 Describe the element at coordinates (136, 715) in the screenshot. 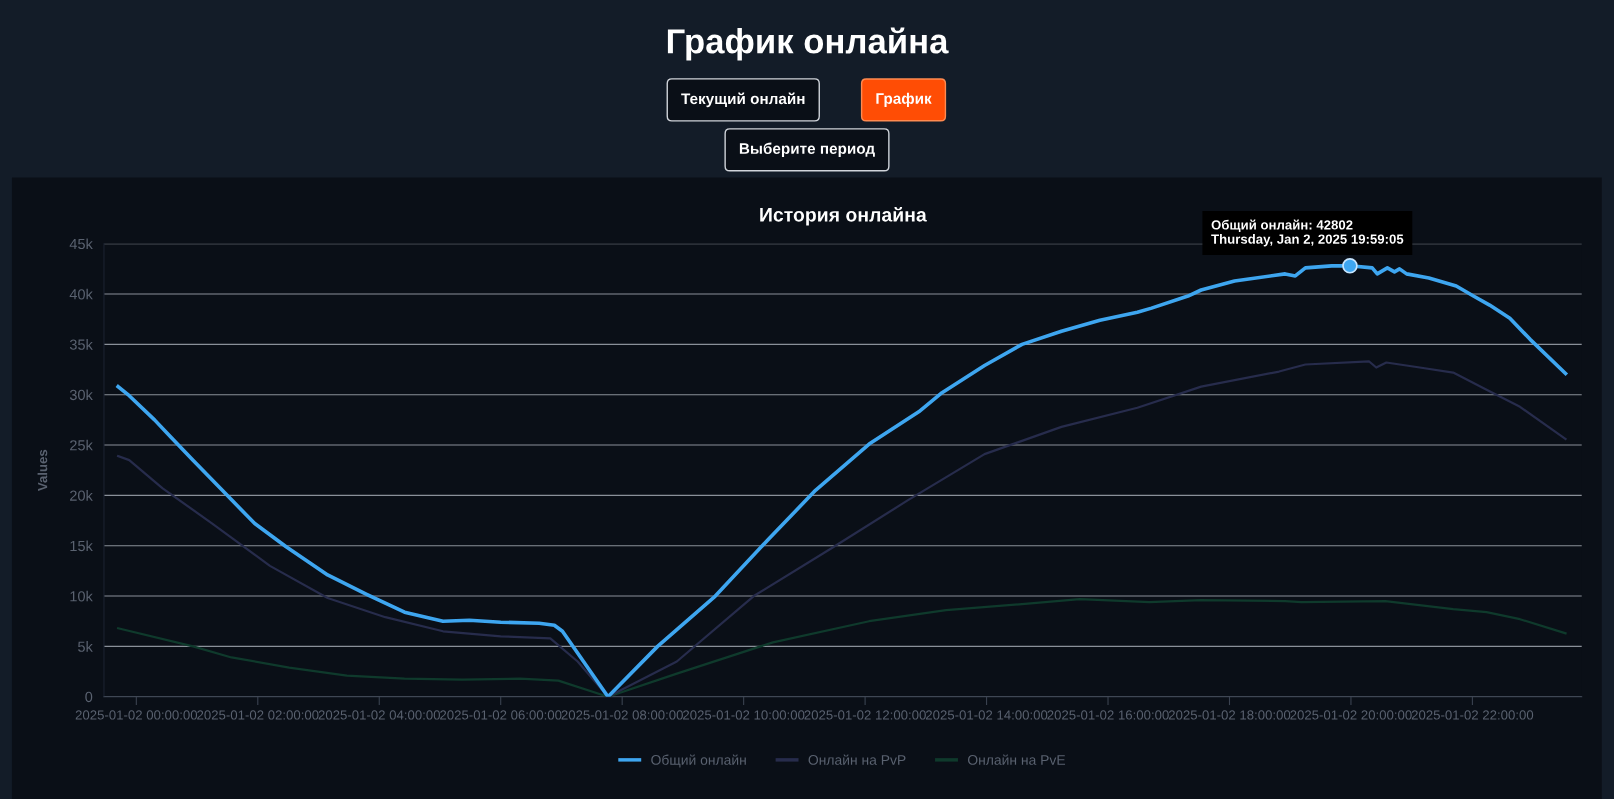

I see `x-tick-label: 2025-01-02 00:00:00` at that location.